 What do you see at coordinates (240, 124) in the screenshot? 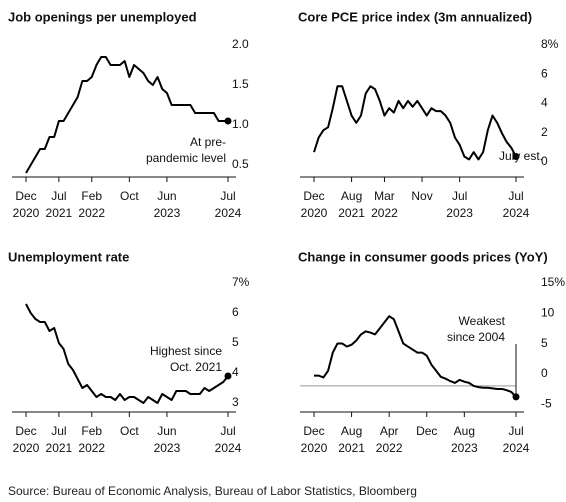
I see `y-tick-label: 1.0` at bounding box center [240, 124].